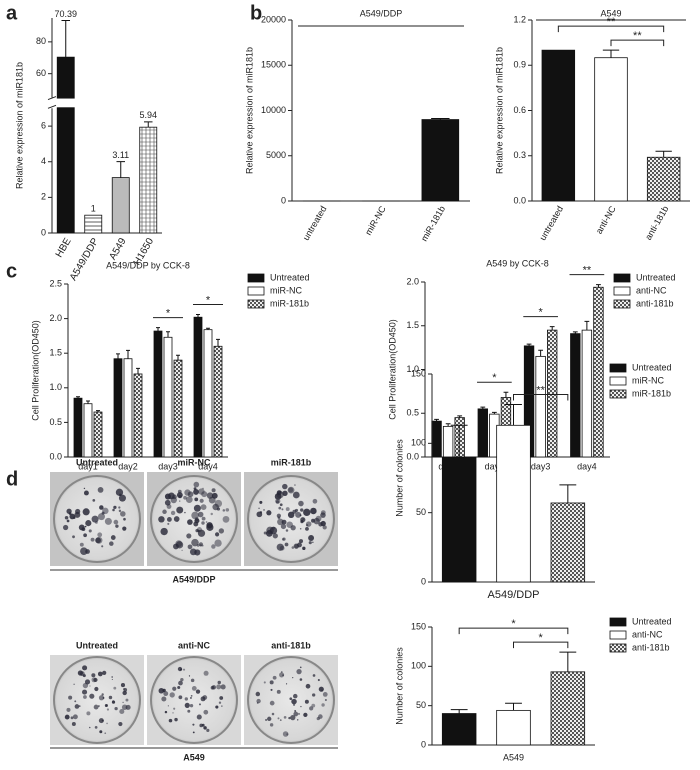 This screenshot has width=700, height=770. What do you see at coordinates (286, 290) in the screenshot?
I see `legend-label: miR-NC` at bounding box center [286, 290].